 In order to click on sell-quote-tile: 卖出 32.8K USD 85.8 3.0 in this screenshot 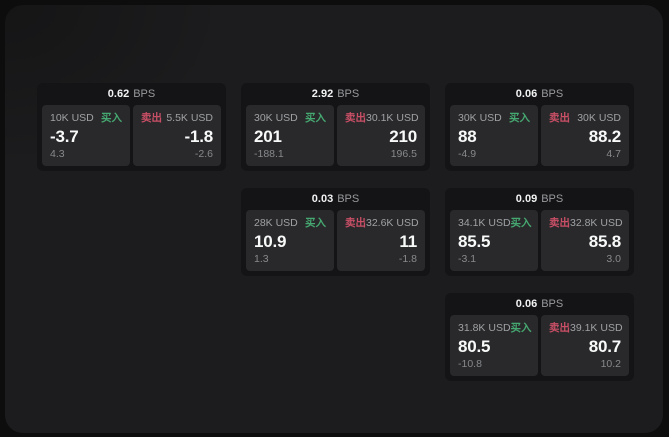, I will do `click(585, 240)`.